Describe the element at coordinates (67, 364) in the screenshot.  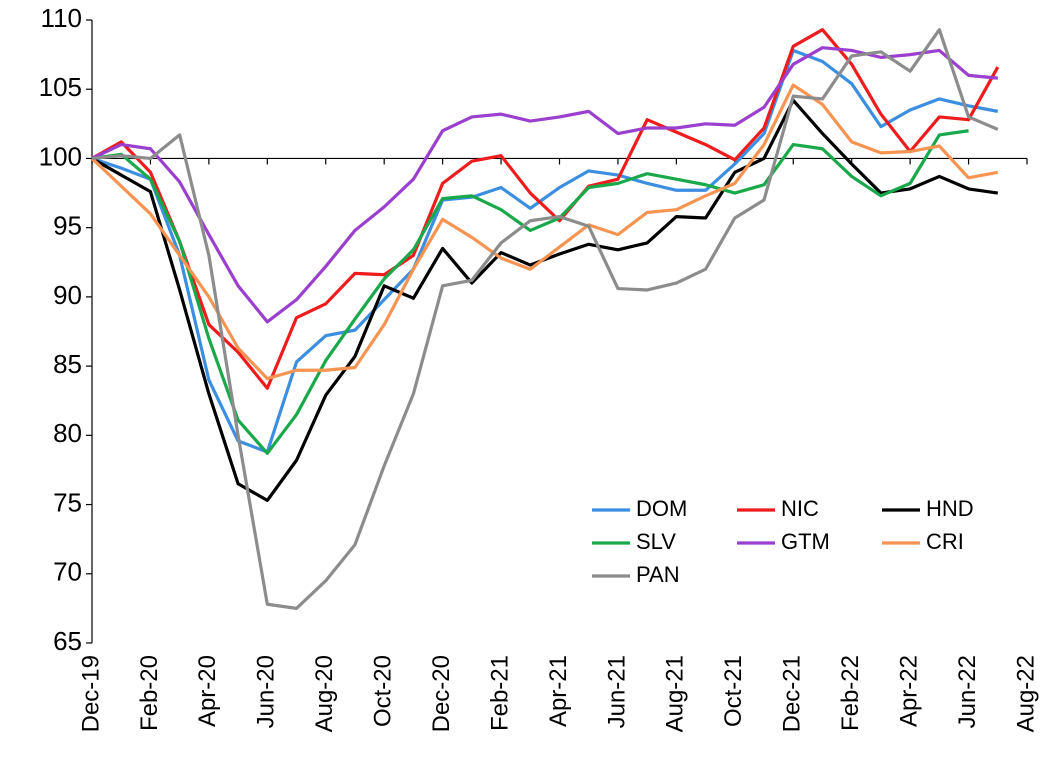
I see `y-tick-label: 85` at that location.